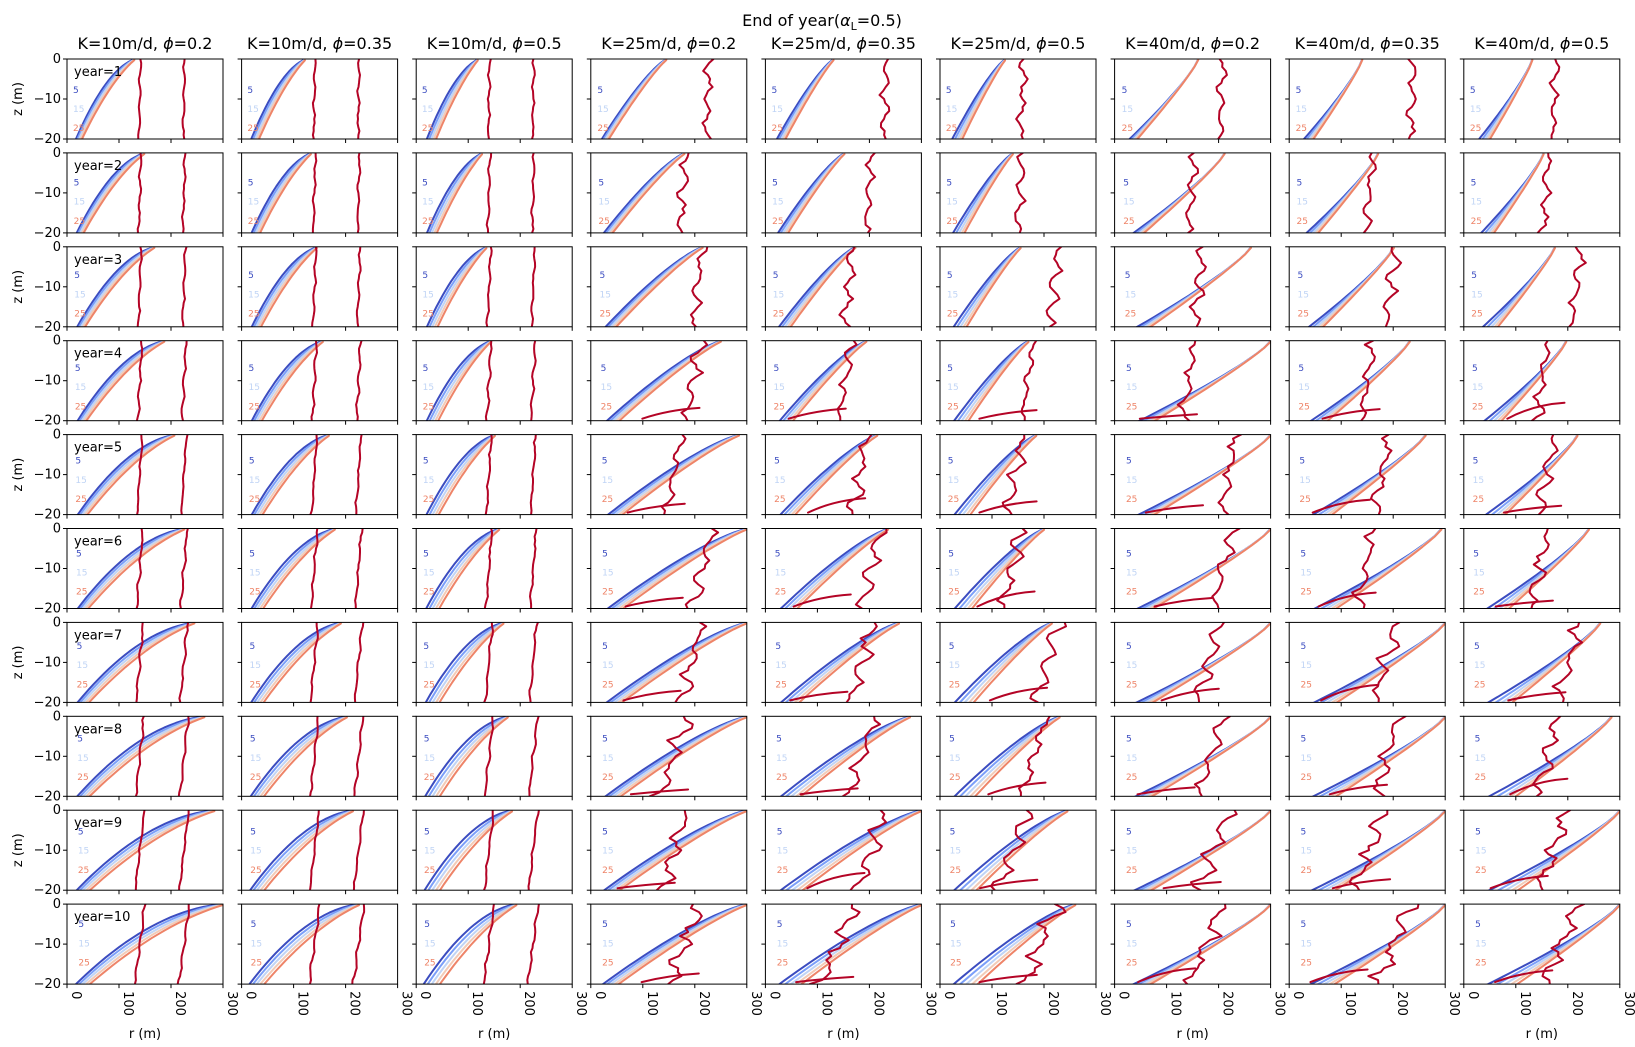 The image size is (1635, 1047). Describe the element at coordinates (1540, 570) in the screenshot. I see `panel-r6-c9: 5 15 25` at that location.